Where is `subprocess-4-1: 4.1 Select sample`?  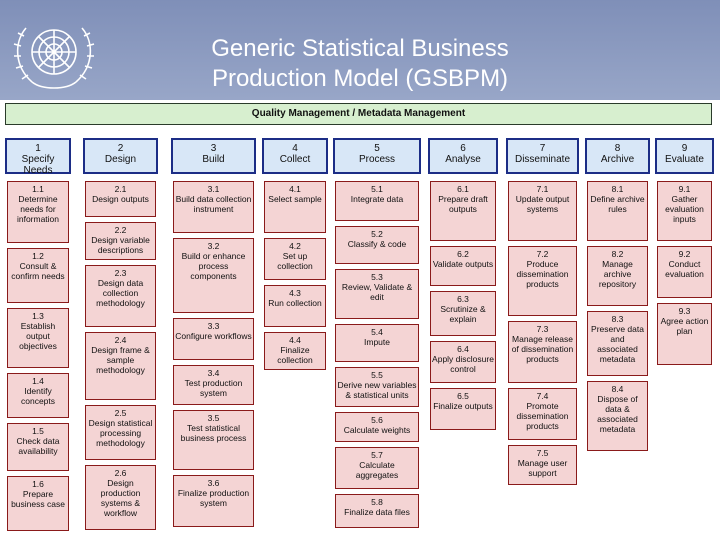 subprocess-4-1: 4.1 Select sample is located at coordinates (295, 207).